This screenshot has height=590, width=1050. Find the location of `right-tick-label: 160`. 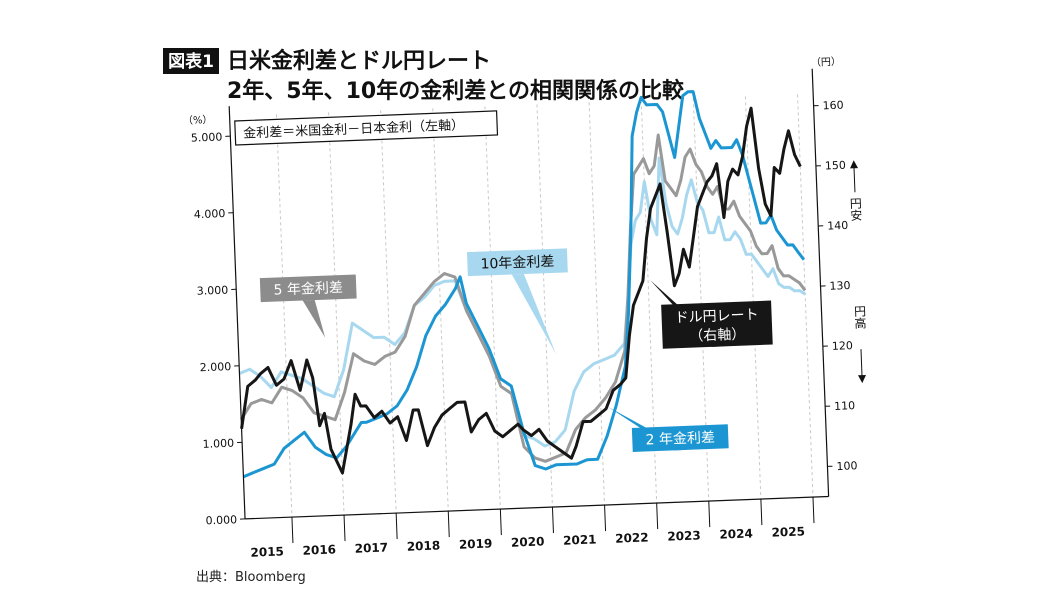

right-tick-label: 160 is located at coordinates (832, 106).